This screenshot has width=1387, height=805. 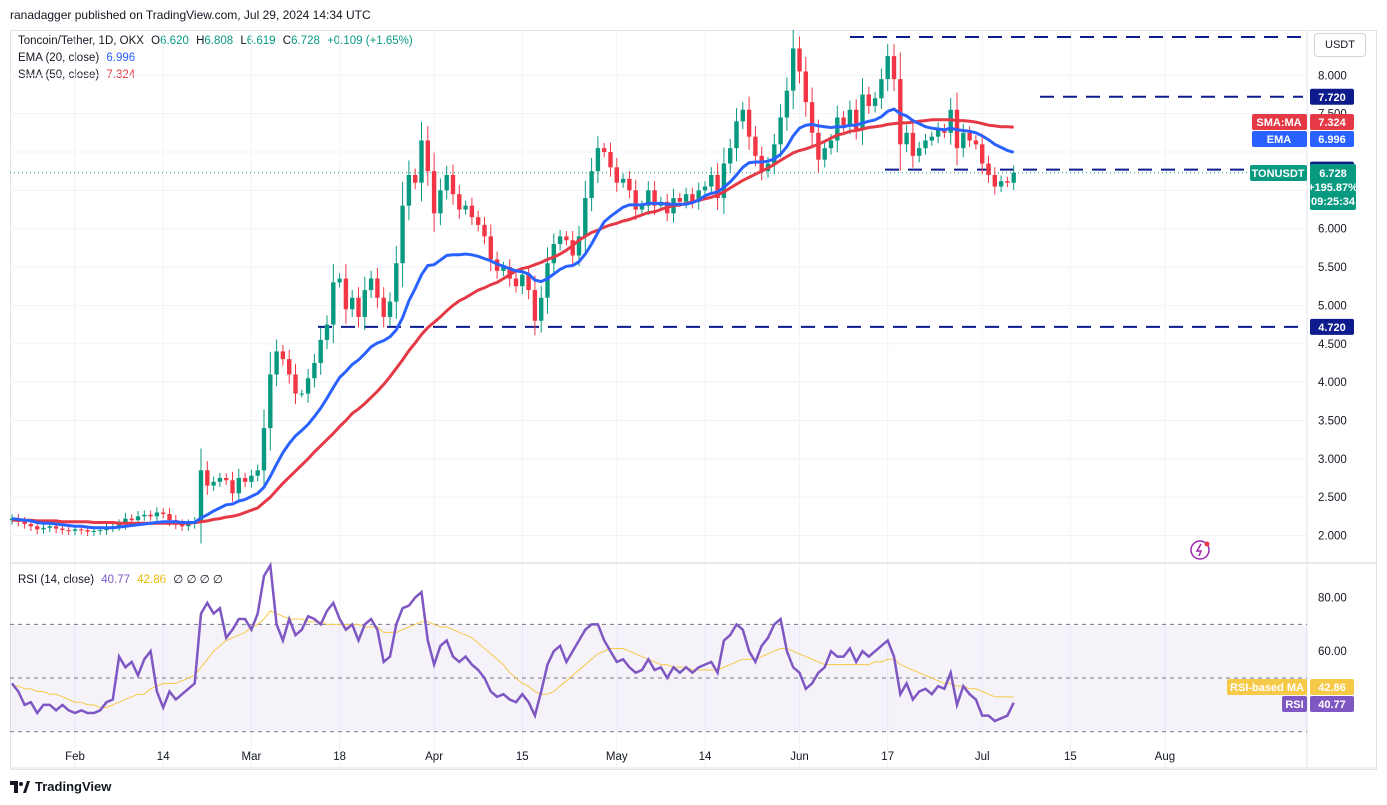 What do you see at coordinates (305, 41) in the screenshot?
I see `close-value: 6.728` at bounding box center [305, 41].